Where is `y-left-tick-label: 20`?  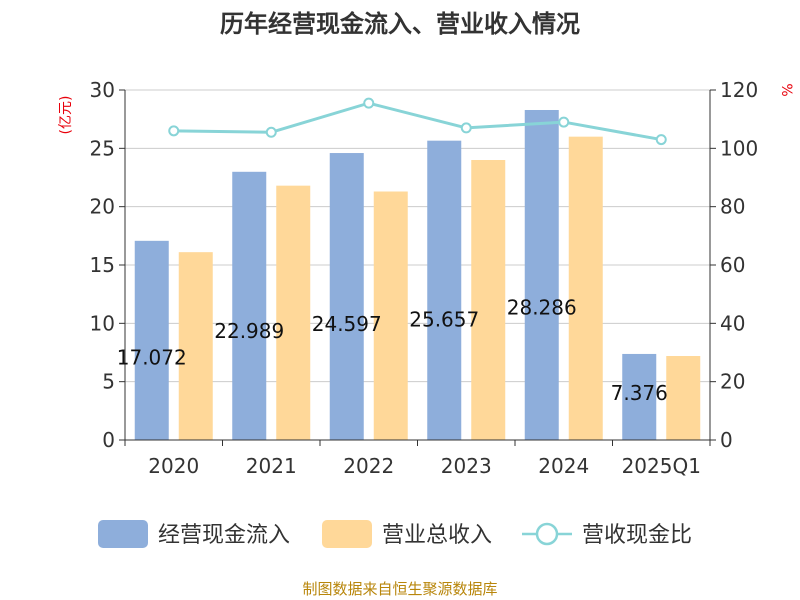
y-left-tick-label: 20 is located at coordinates (102, 207).